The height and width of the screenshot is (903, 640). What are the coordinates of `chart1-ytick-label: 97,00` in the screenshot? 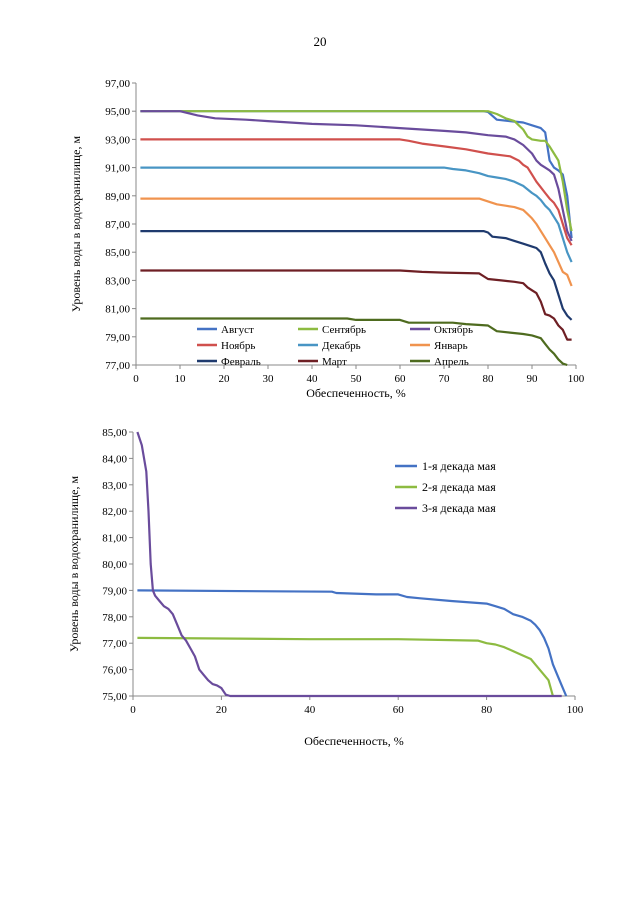 It's located at (117, 84).